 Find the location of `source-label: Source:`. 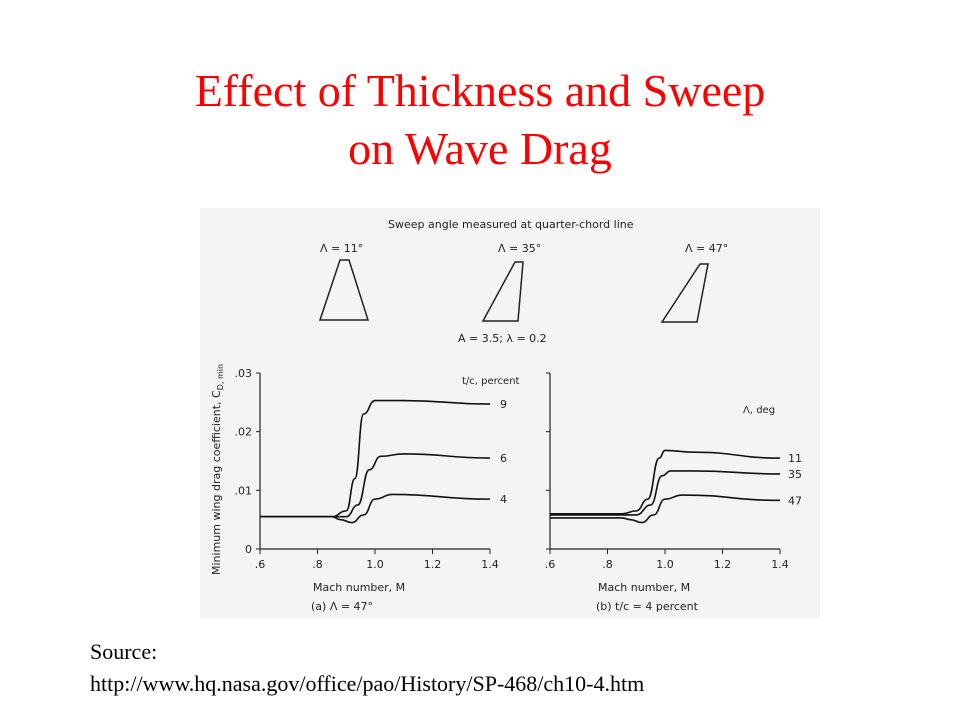

source-label: Source: is located at coordinates (124, 651).